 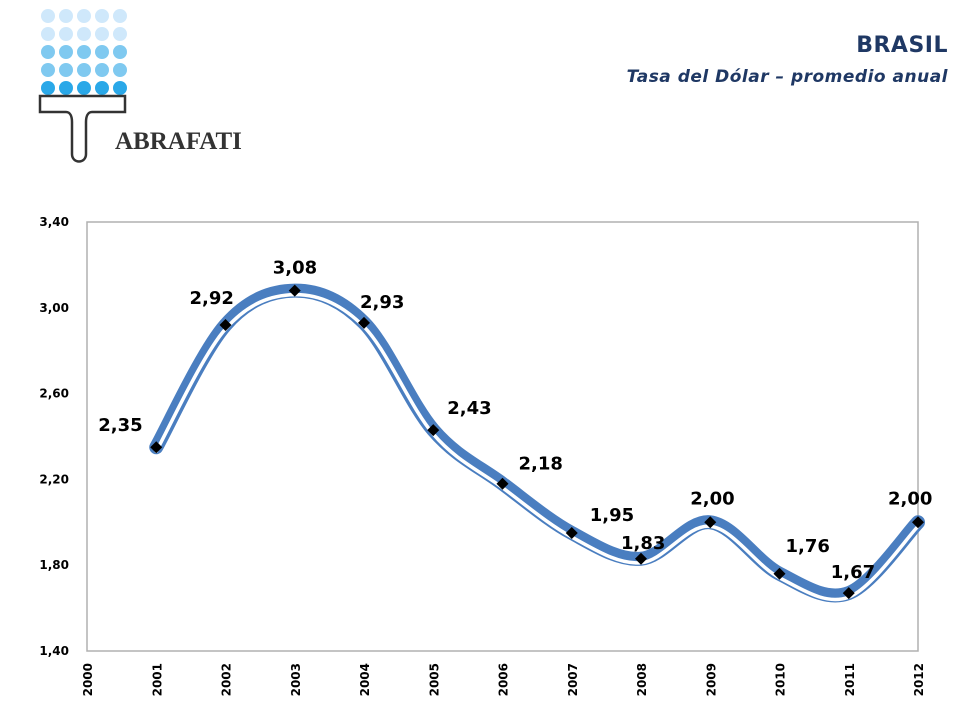 What do you see at coordinates (88, 679) in the screenshot?
I see `x-tick-label: 2000` at bounding box center [88, 679].